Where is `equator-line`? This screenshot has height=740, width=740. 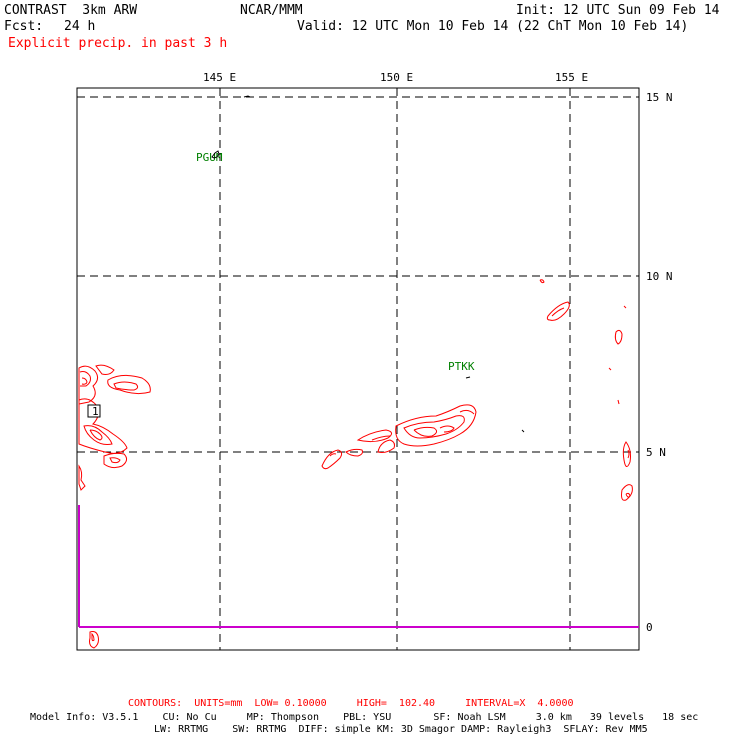
equator-line is located at coordinates (358, 566).